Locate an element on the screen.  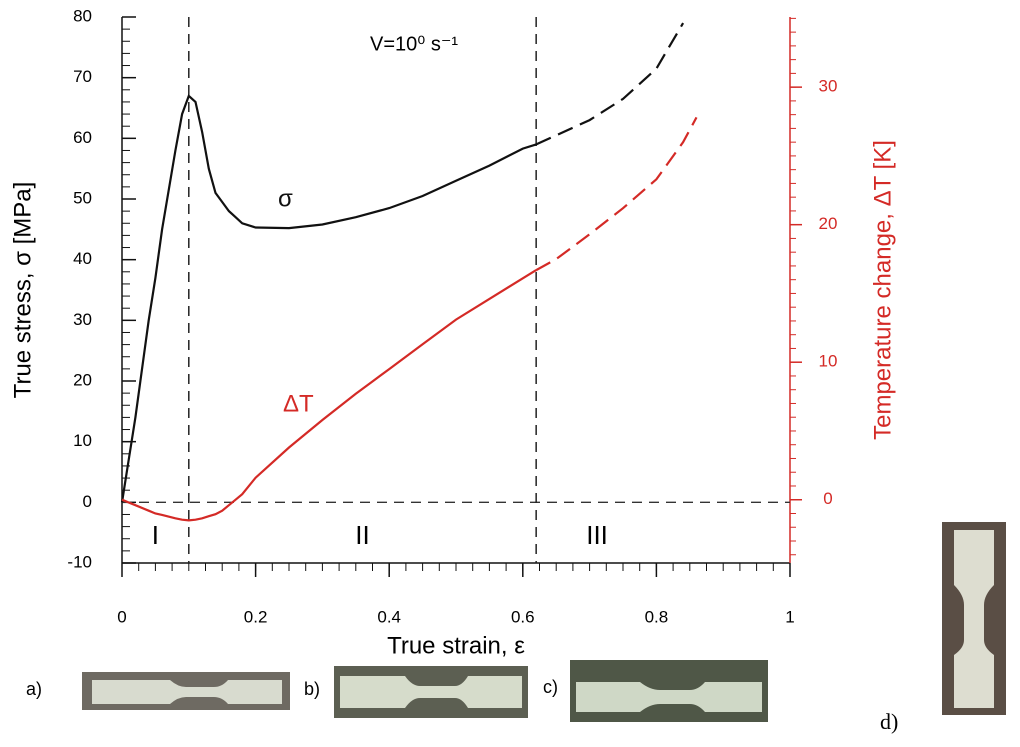
y-tick-label: -10 is located at coordinates (79, 561).